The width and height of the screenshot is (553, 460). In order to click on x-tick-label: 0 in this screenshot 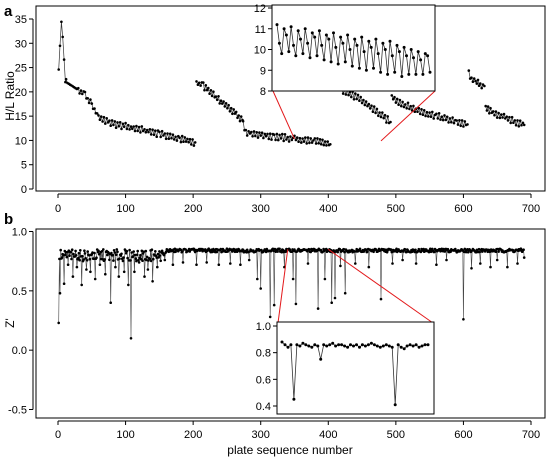, I will do `click(58, 435)`.